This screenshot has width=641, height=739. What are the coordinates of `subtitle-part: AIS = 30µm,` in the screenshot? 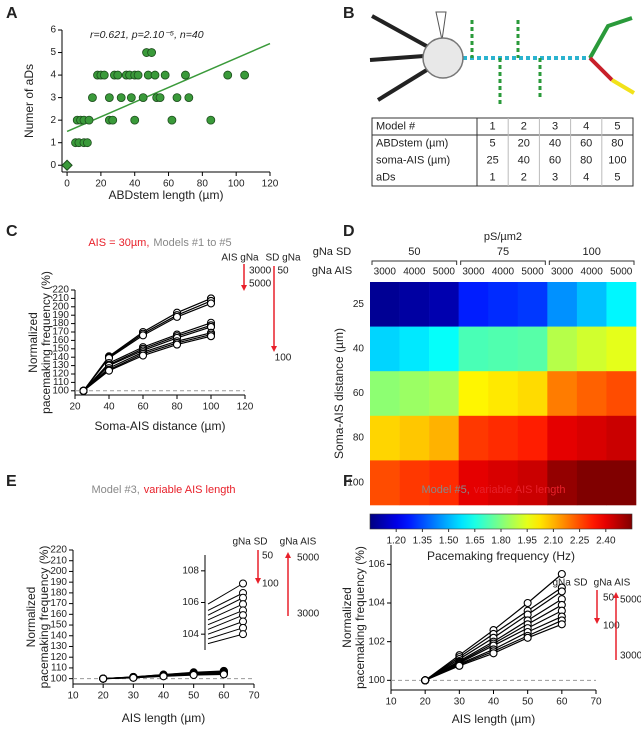 It's located at (118, 243).